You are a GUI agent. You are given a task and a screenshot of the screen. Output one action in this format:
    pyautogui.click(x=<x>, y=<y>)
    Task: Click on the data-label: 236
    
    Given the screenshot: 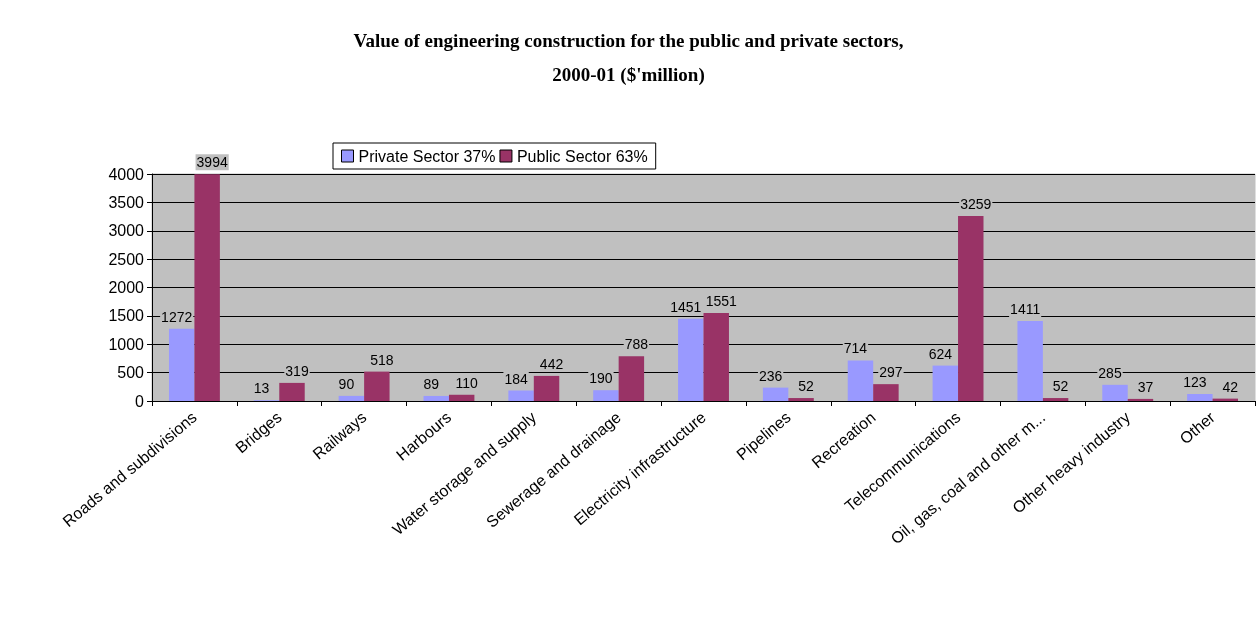 What is the action you would take?
    pyautogui.click(x=770, y=375)
    